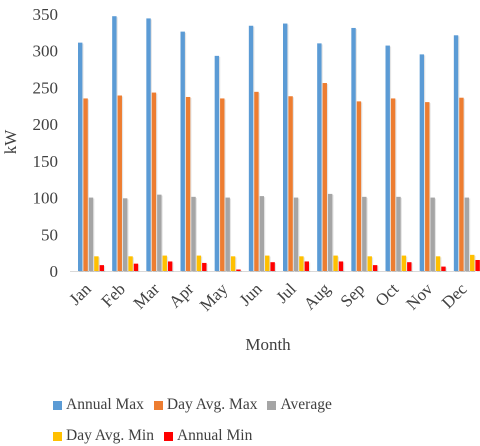  Describe the element at coordinates (46, 14) in the screenshot. I see `y-tick-label: 350` at that location.